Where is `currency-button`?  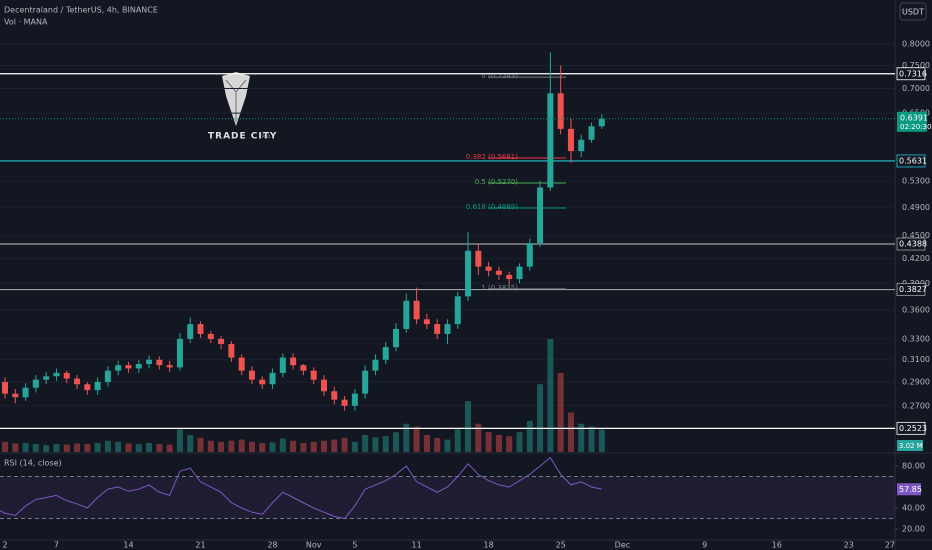
currency-button is located at coordinates (913, 11).